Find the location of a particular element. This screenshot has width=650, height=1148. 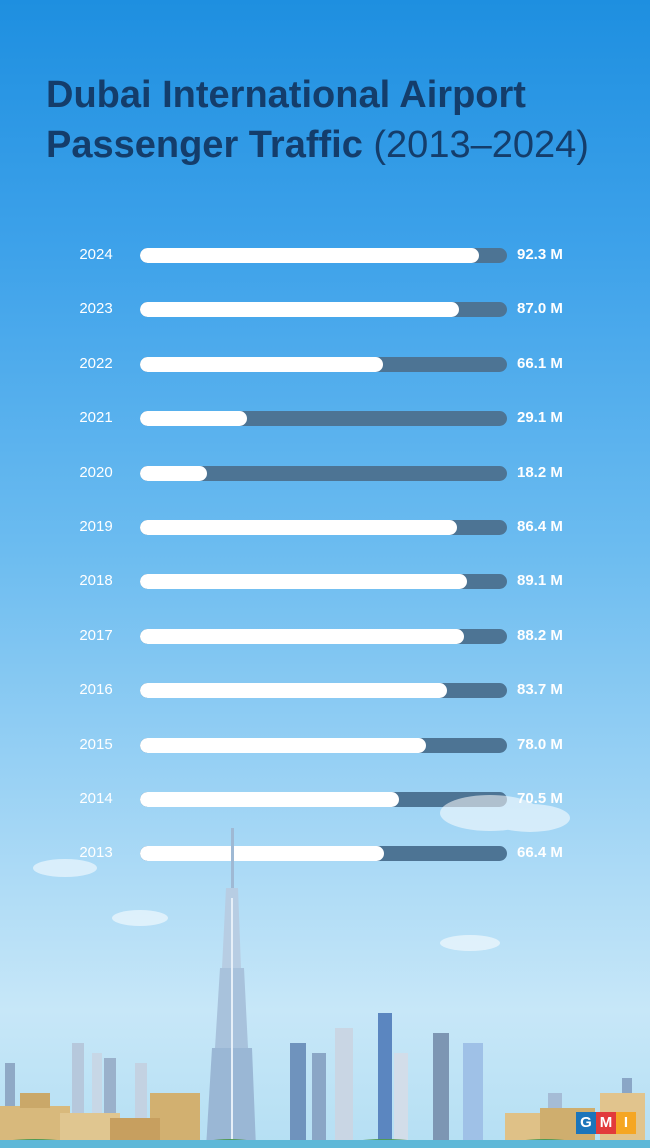

title-years: (2013–2024) is located at coordinates (481, 145).